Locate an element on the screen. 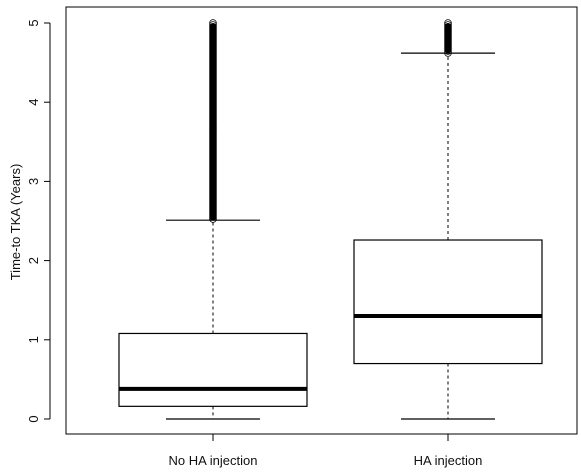  y-tick-label: 4 is located at coordinates (33, 102).